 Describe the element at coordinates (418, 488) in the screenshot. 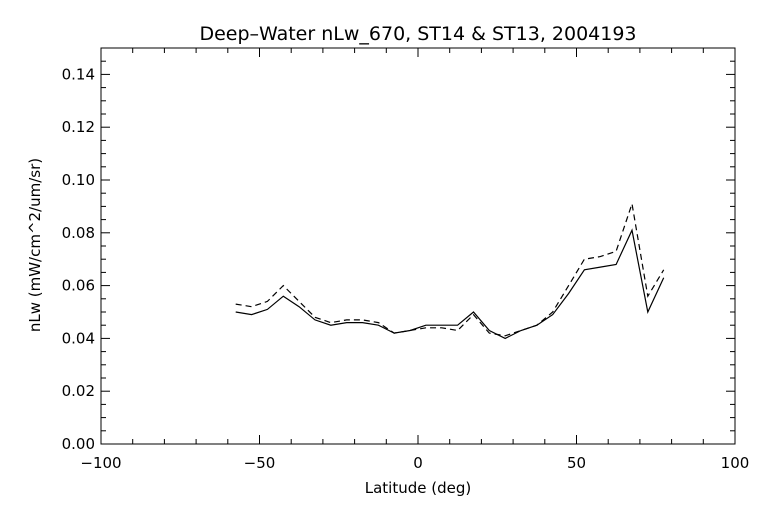

I see `x-axis-label: Latitude (deg)` at that location.